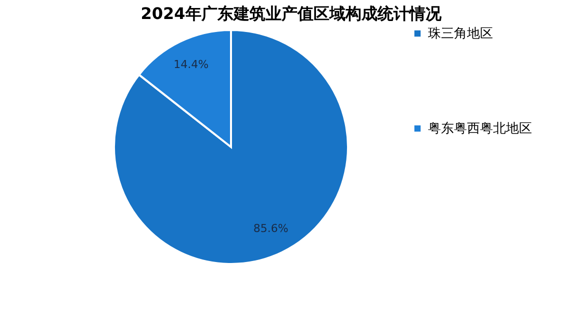 Image resolution: width=576 pixels, height=327 pixels. What do you see at coordinates (270, 229) in the screenshot?
I see `data-label: 85.6%` at bounding box center [270, 229].